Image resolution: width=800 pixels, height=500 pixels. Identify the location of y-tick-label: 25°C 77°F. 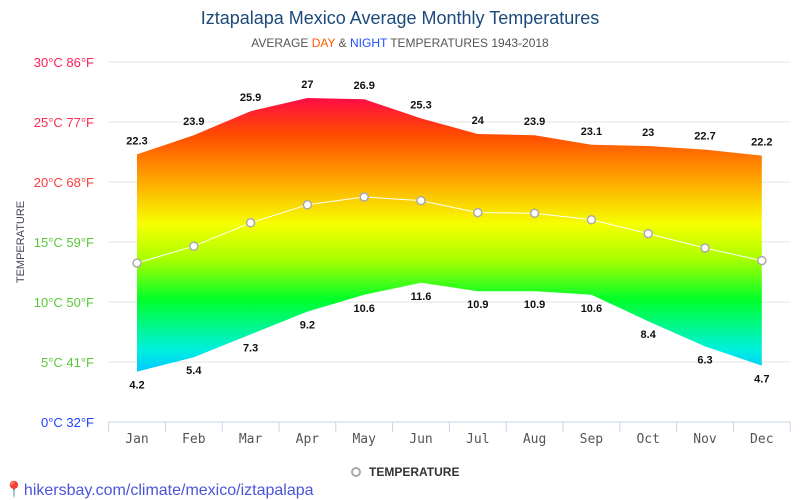
(64, 122).